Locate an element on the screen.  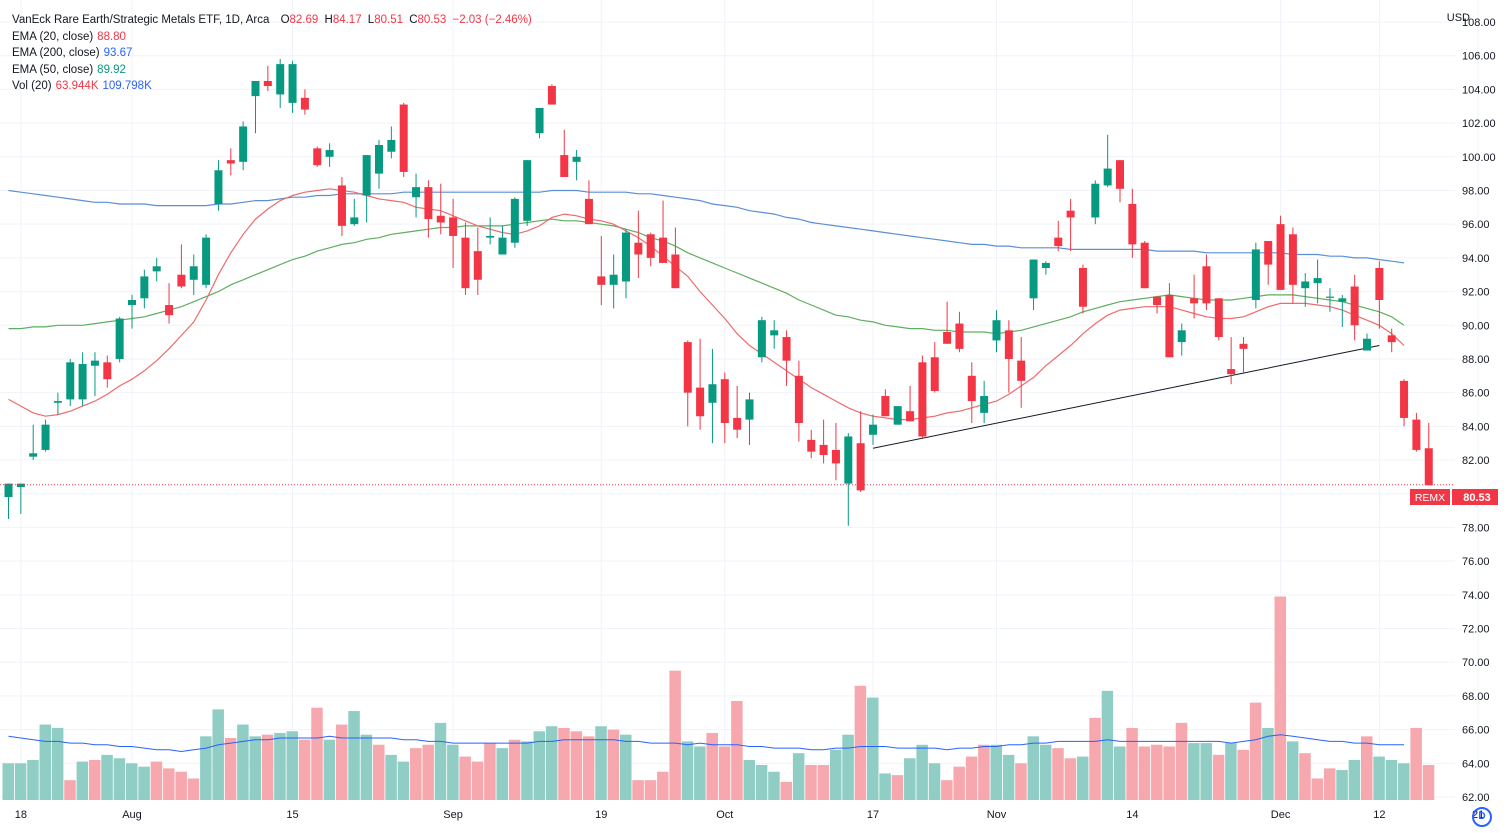
indicator-ema50: EMA (50, close) 89.92 is located at coordinates (272, 70).